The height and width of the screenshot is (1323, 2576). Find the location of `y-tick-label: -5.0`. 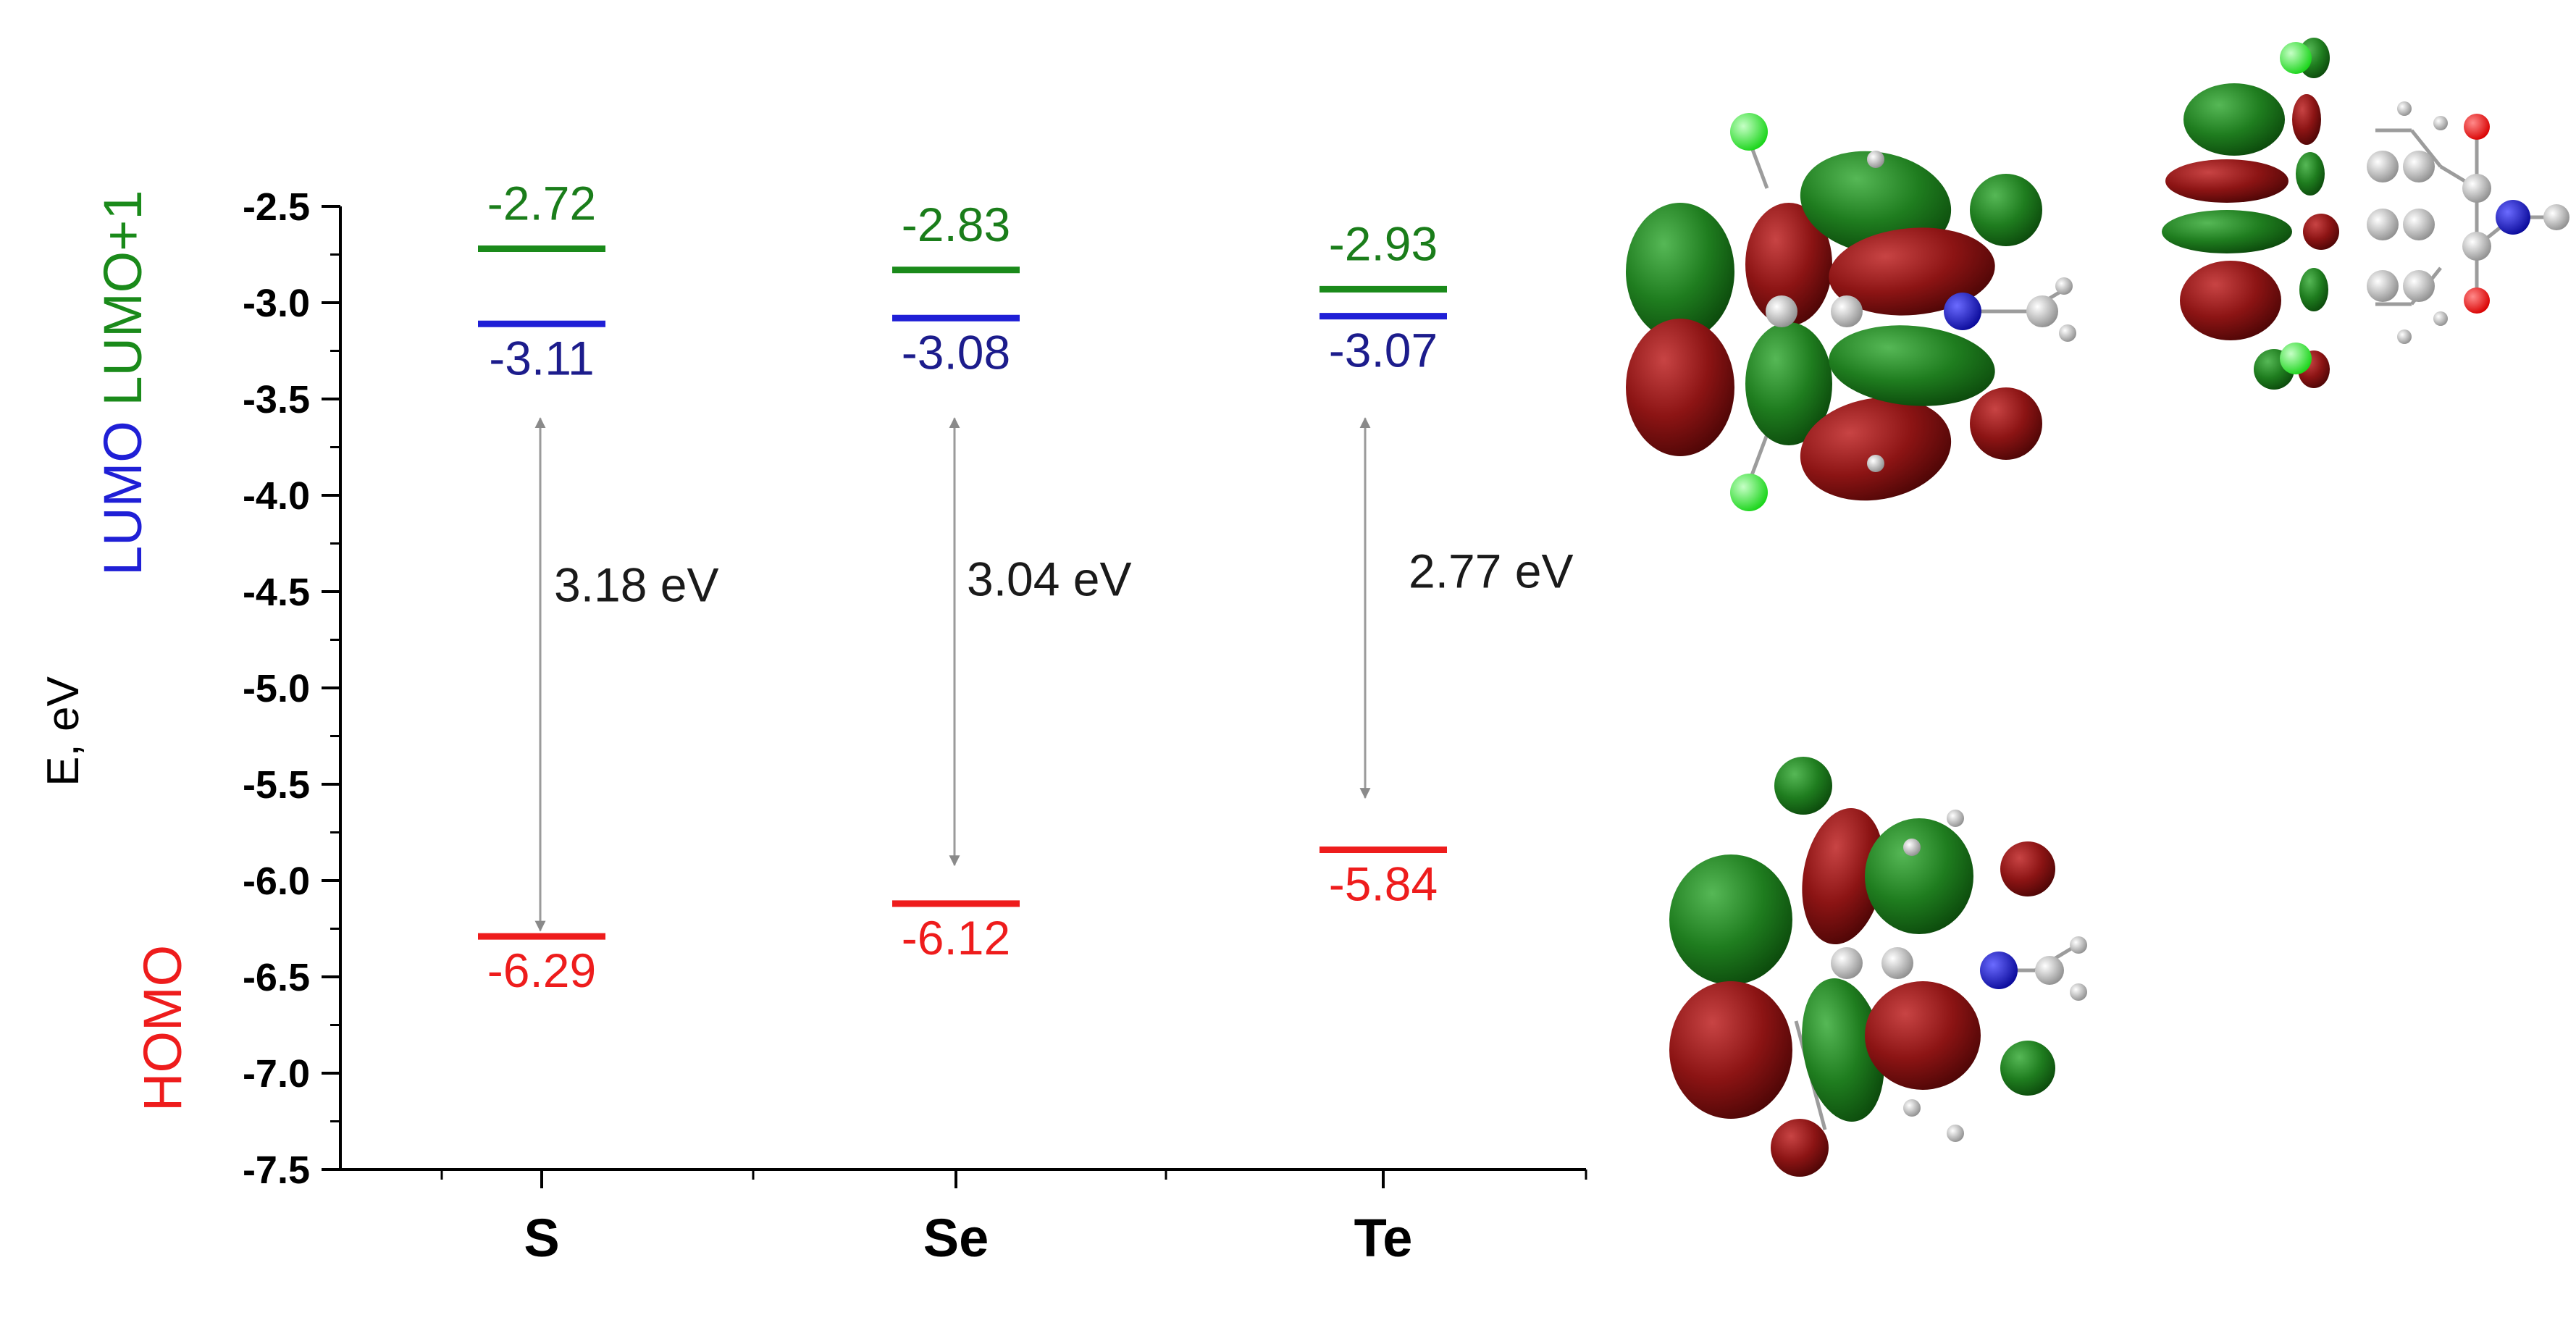

y-tick-label: -5.0 is located at coordinates (276, 688).